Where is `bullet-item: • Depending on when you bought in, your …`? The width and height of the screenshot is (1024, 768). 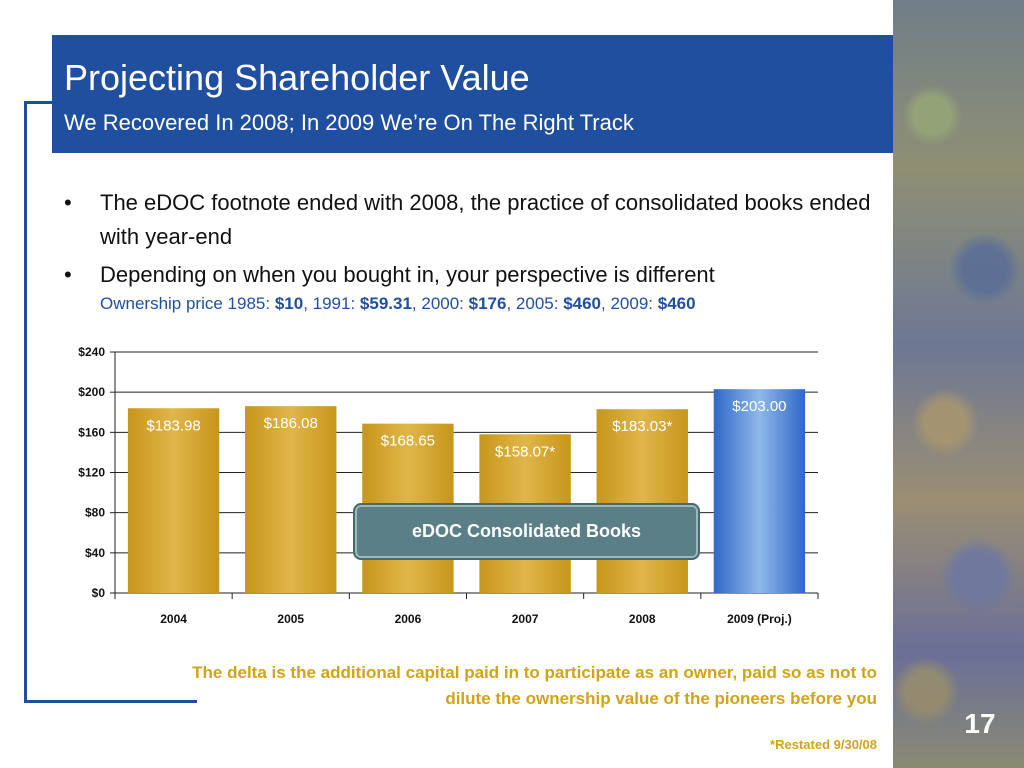
bullet-item: • Depending on when you bought in, your … is located at coordinates (469, 275).